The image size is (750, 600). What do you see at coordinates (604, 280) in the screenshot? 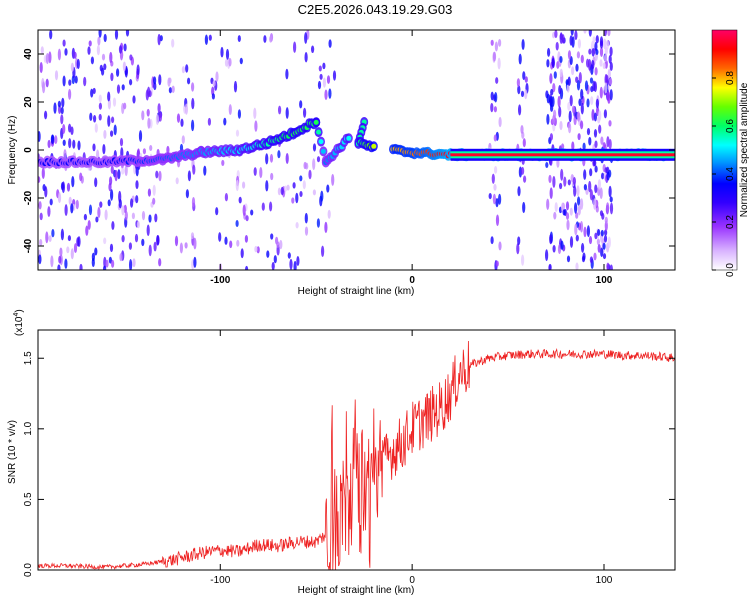
I see `spectrogram-x-tick-label: 100` at bounding box center [604, 280].